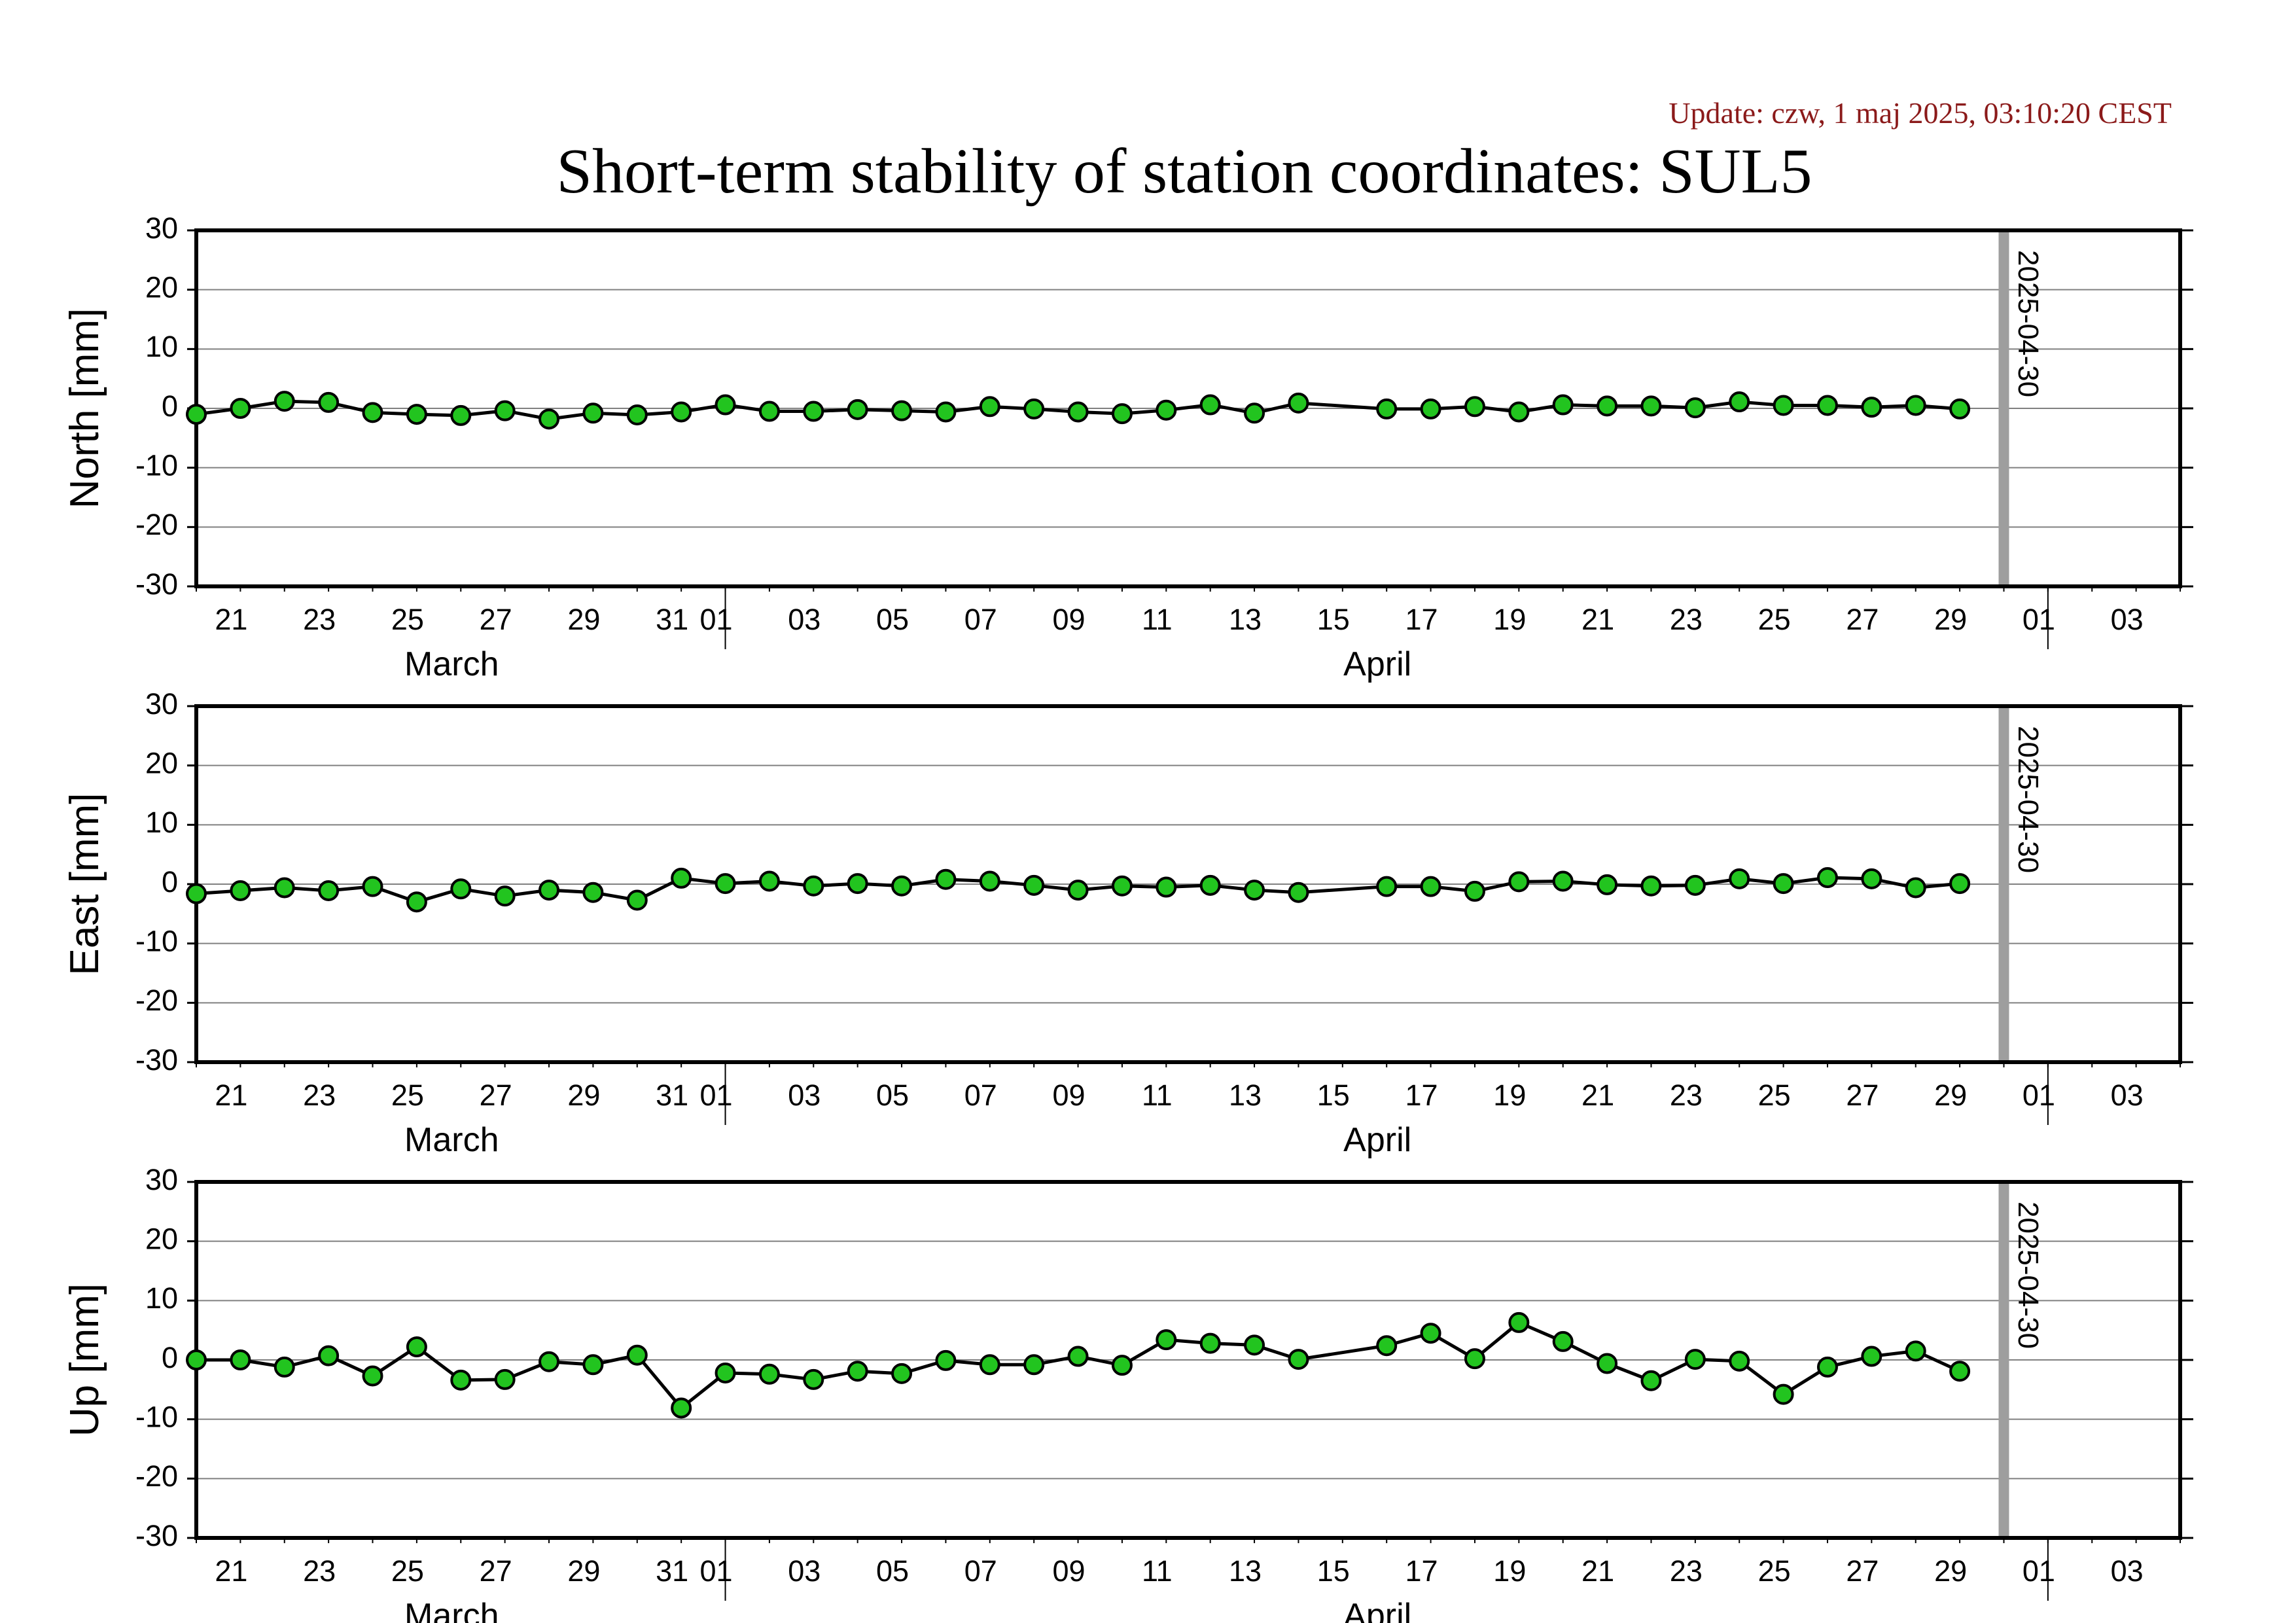 This screenshot has width=2296, height=1623. What do you see at coordinates (84, 408) in the screenshot?
I see `y-axis-label: North [mm]` at bounding box center [84, 408].